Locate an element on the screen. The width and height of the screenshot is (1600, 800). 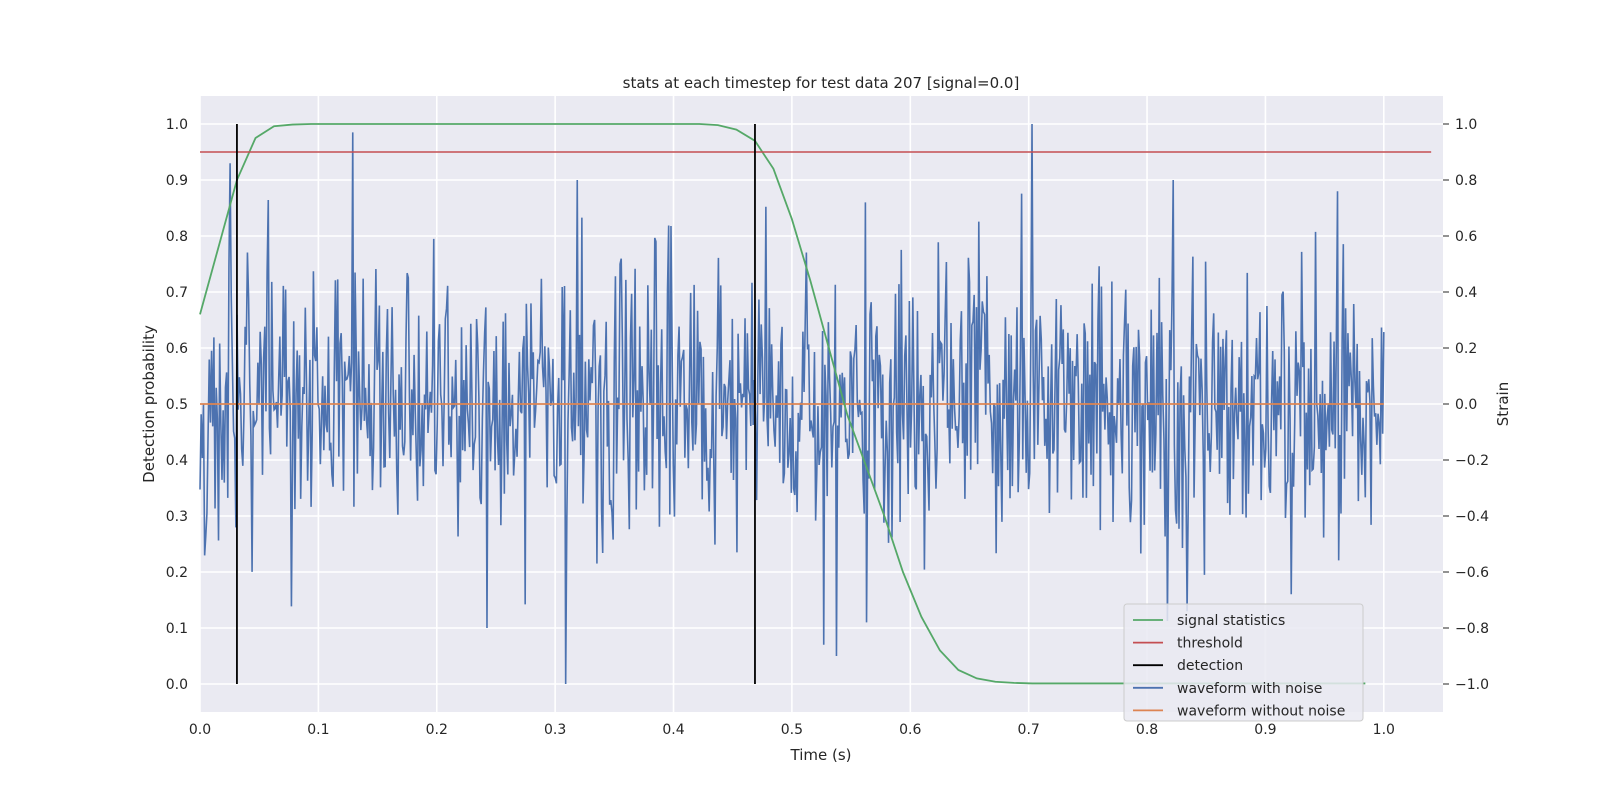
y2-tick-label: −0.6 is located at coordinates (1472, 573).